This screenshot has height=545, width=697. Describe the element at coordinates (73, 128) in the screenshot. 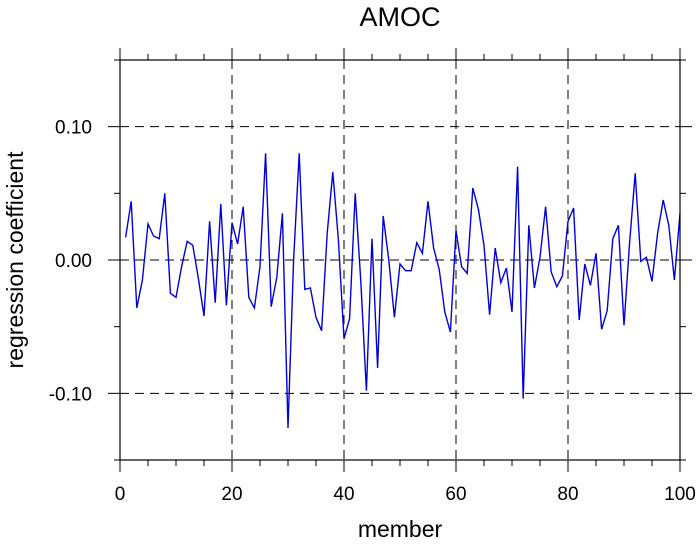

I see `y-tick-label: 0.10` at that location.